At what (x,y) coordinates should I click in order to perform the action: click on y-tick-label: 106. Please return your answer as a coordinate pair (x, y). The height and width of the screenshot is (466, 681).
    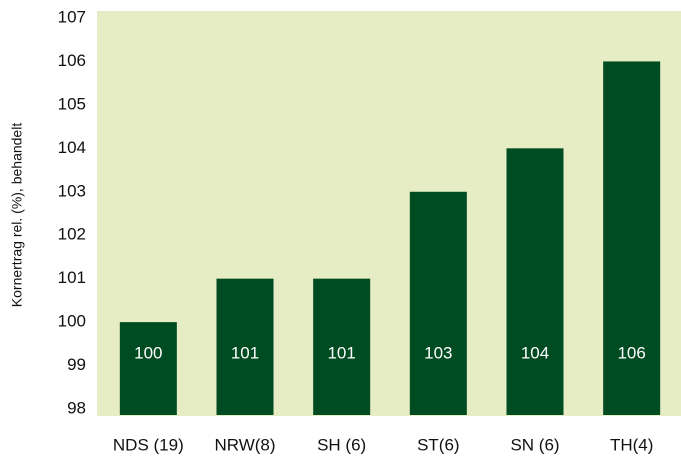
    Looking at the image, I should click on (72, 60).